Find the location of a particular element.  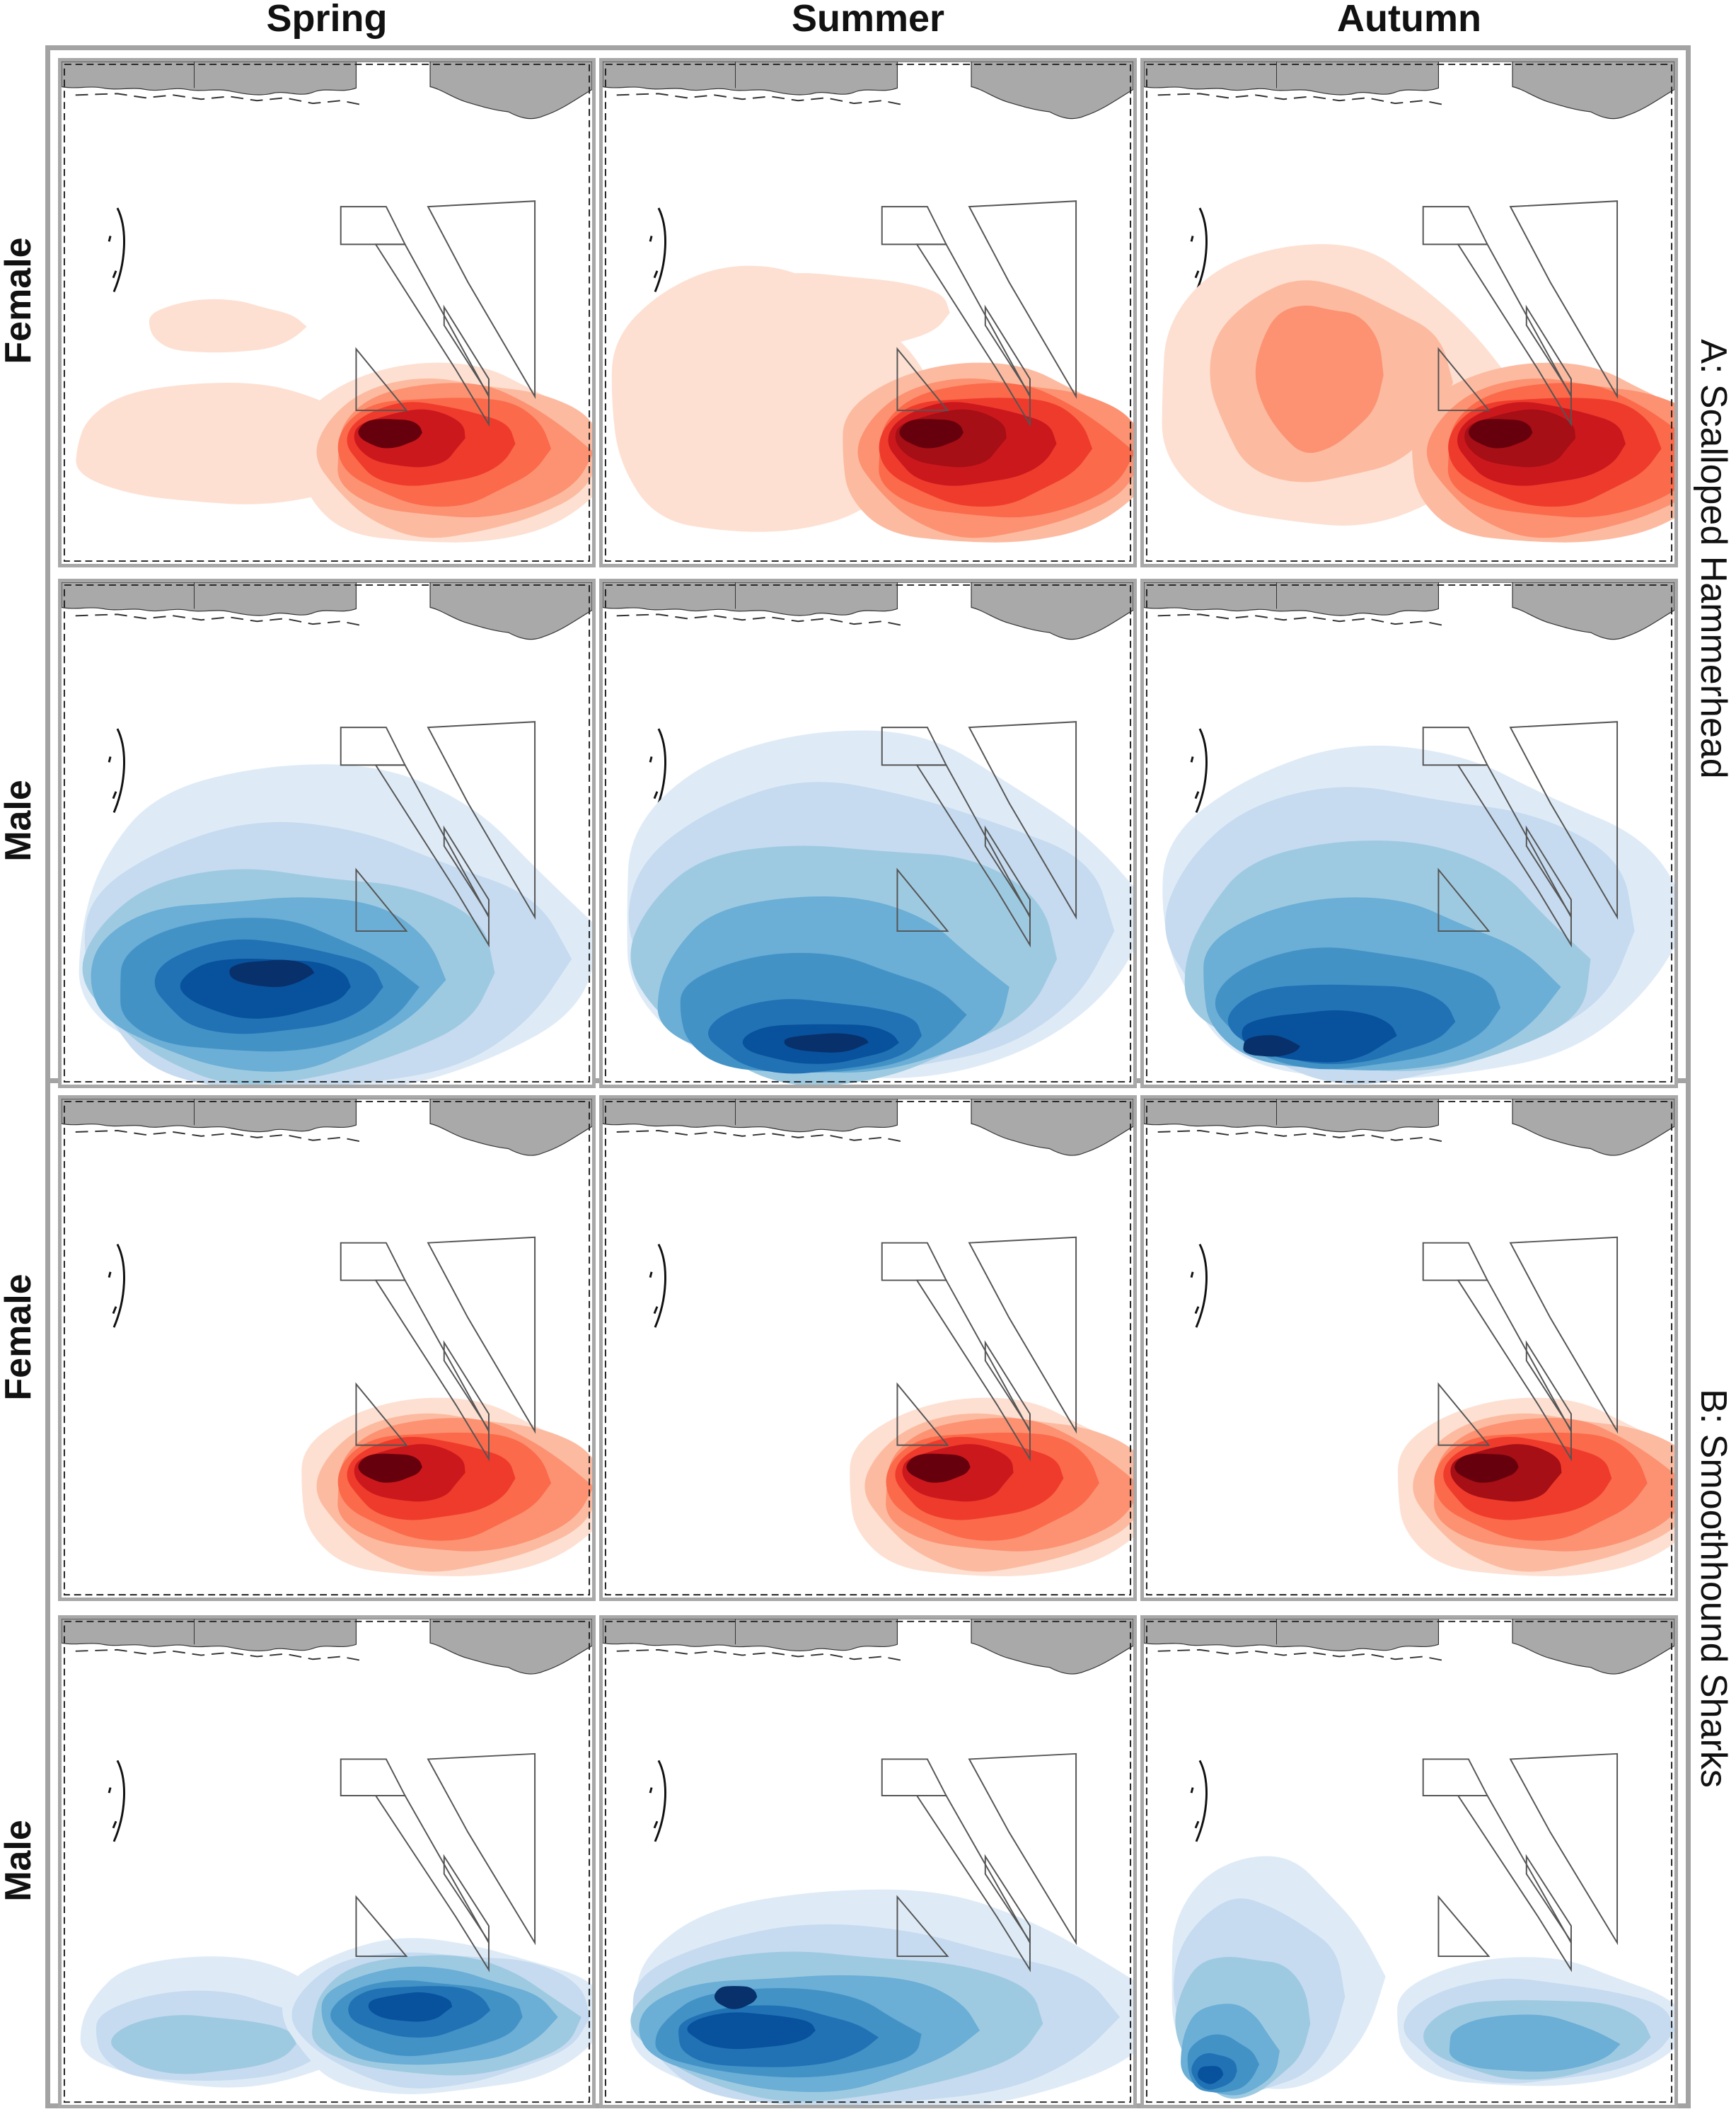

map-panel-a-male-autumn is located at coordinates (1409, 833).